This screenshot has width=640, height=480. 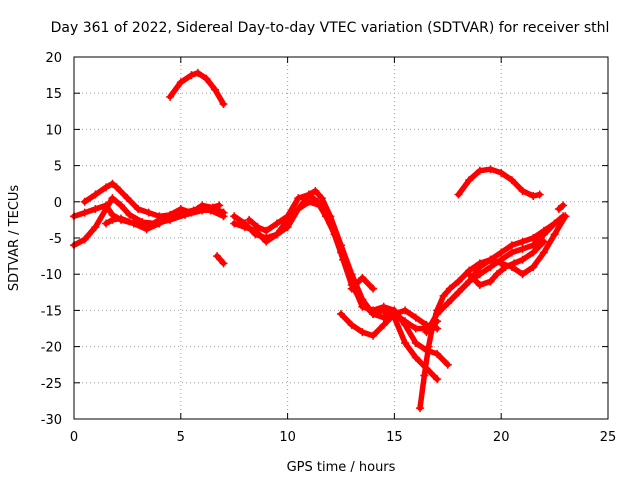 I want to click on x-tick-label: 25, so click(x=608, y=437).